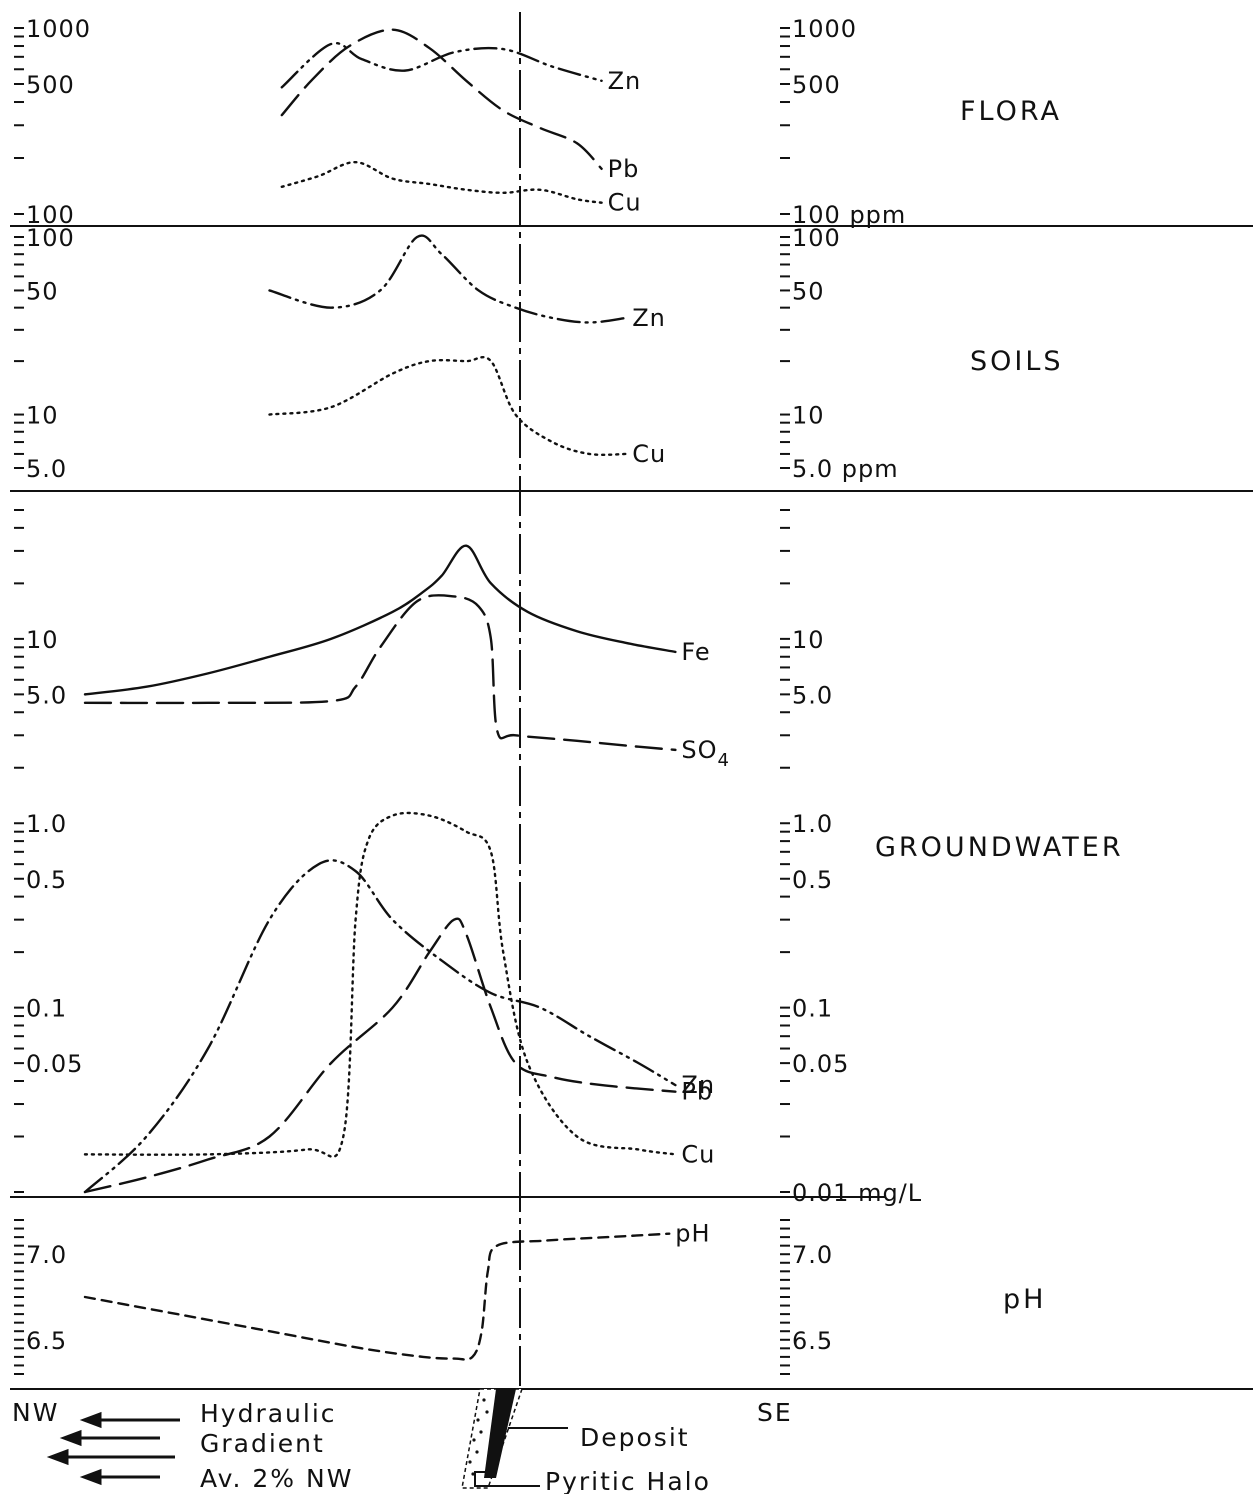 This screenshot has height=1494, width=1253. I want to click on panel-label-groundwater: GROUNDWATER, so click(999, 847).